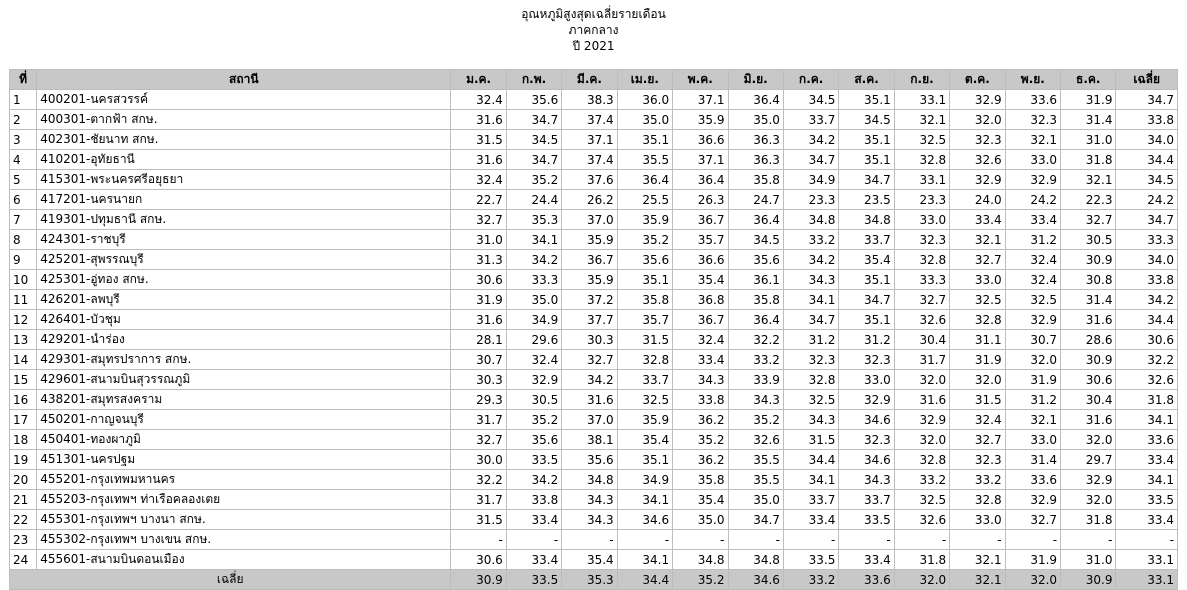  What do you see at coordinates (23, 79) in the screenshot?
I see `column-header-no: ที่` at bounding box center [23, 79].